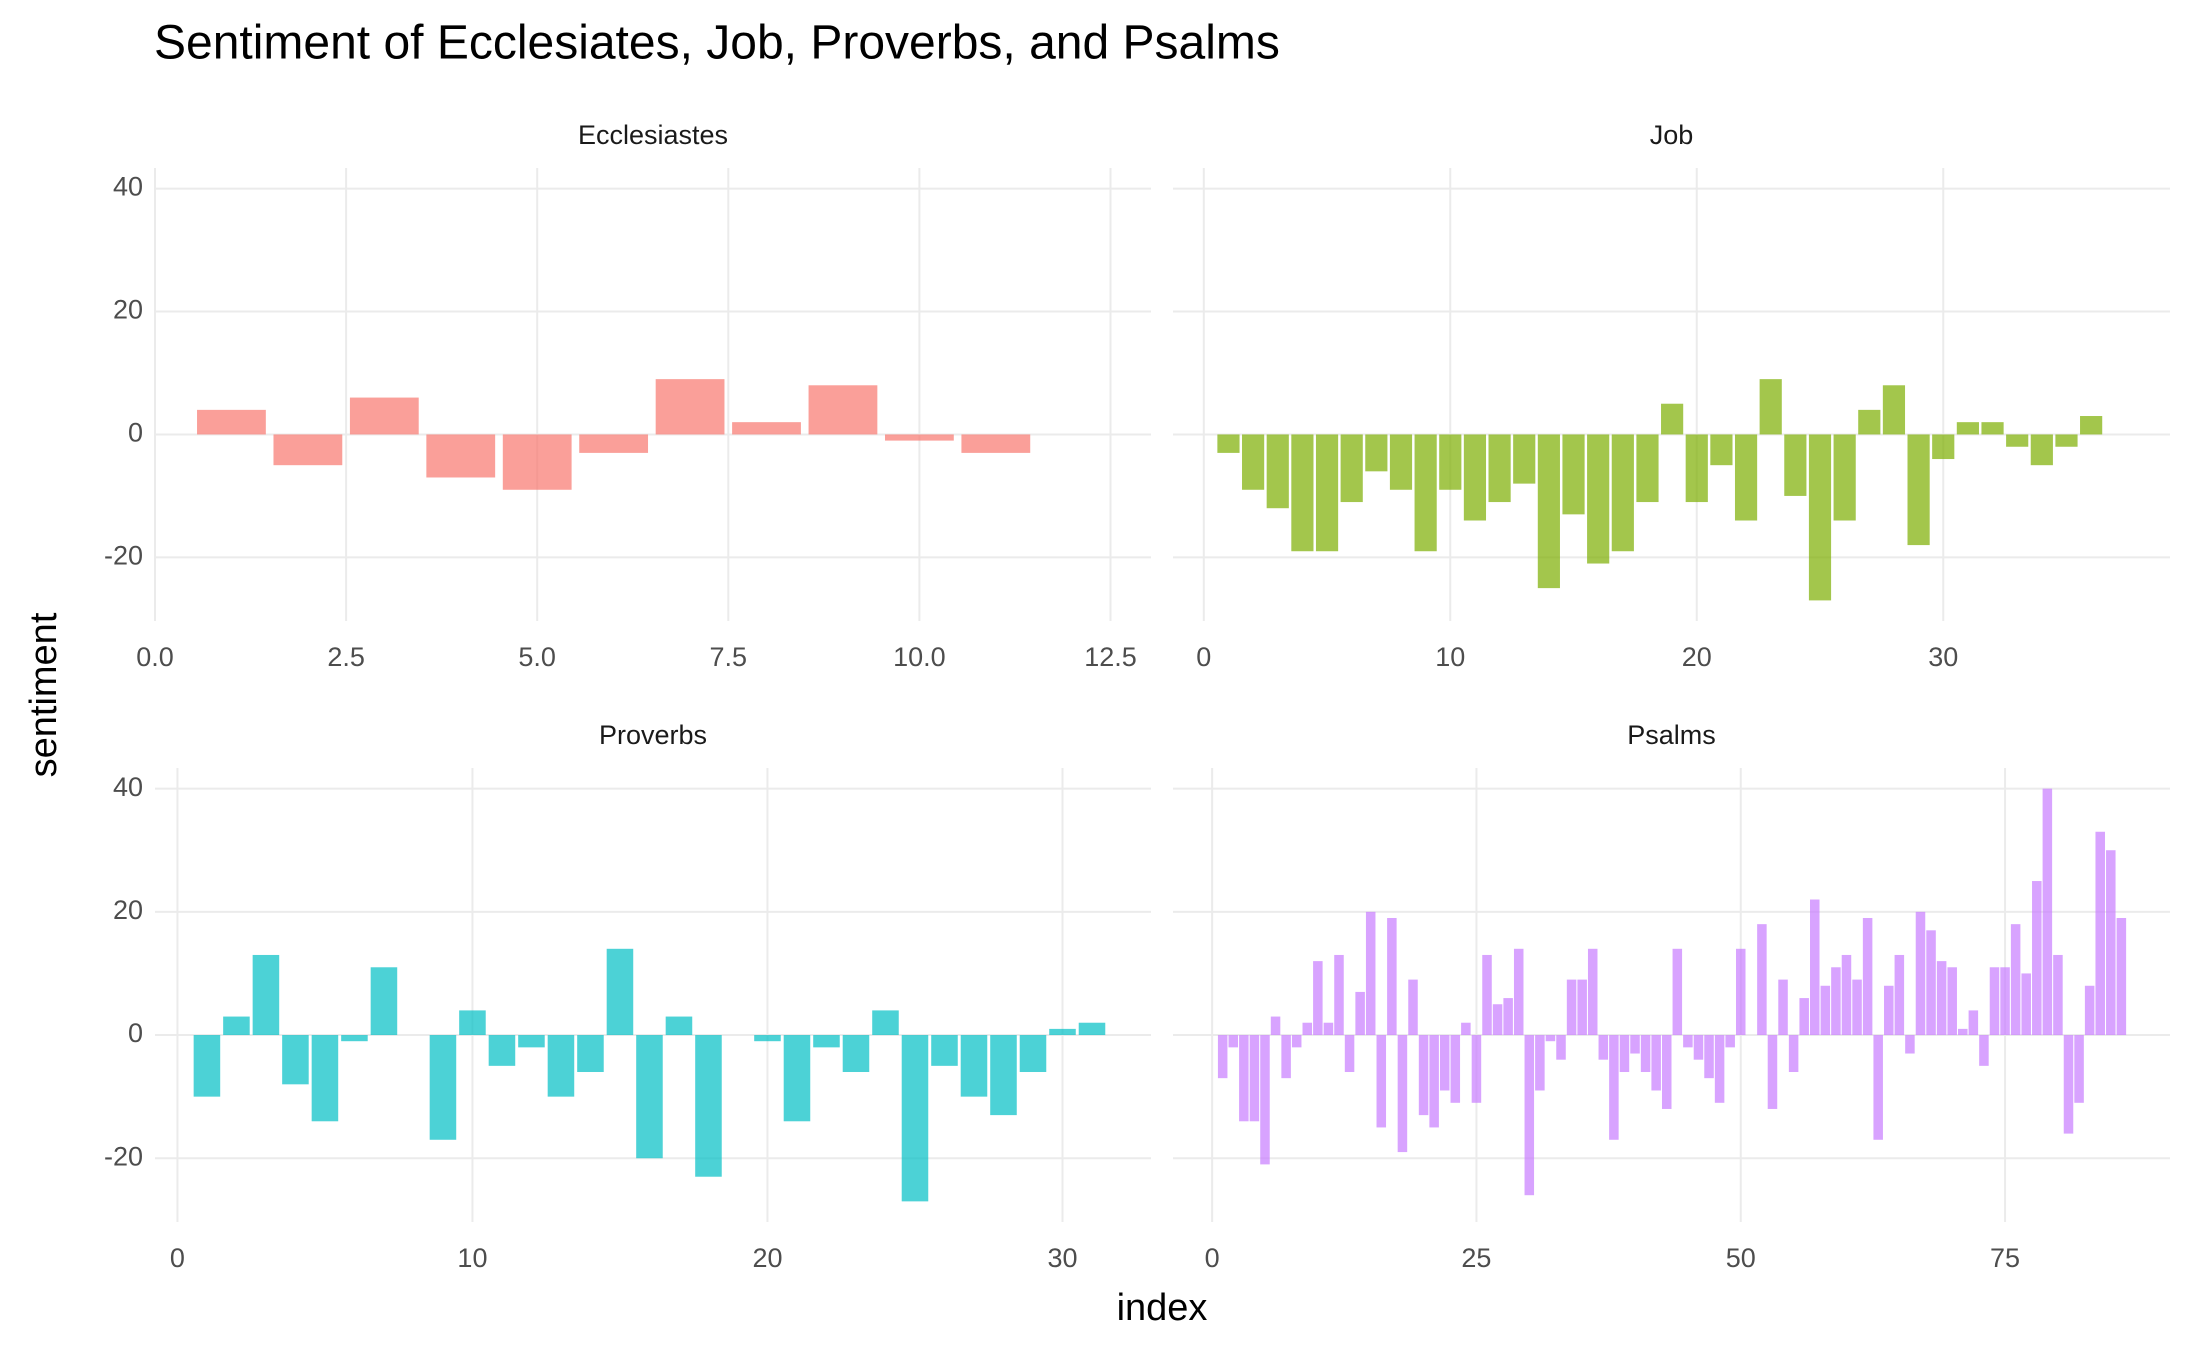  I want to click on y-tick-label: 0, so click(135, 1033).